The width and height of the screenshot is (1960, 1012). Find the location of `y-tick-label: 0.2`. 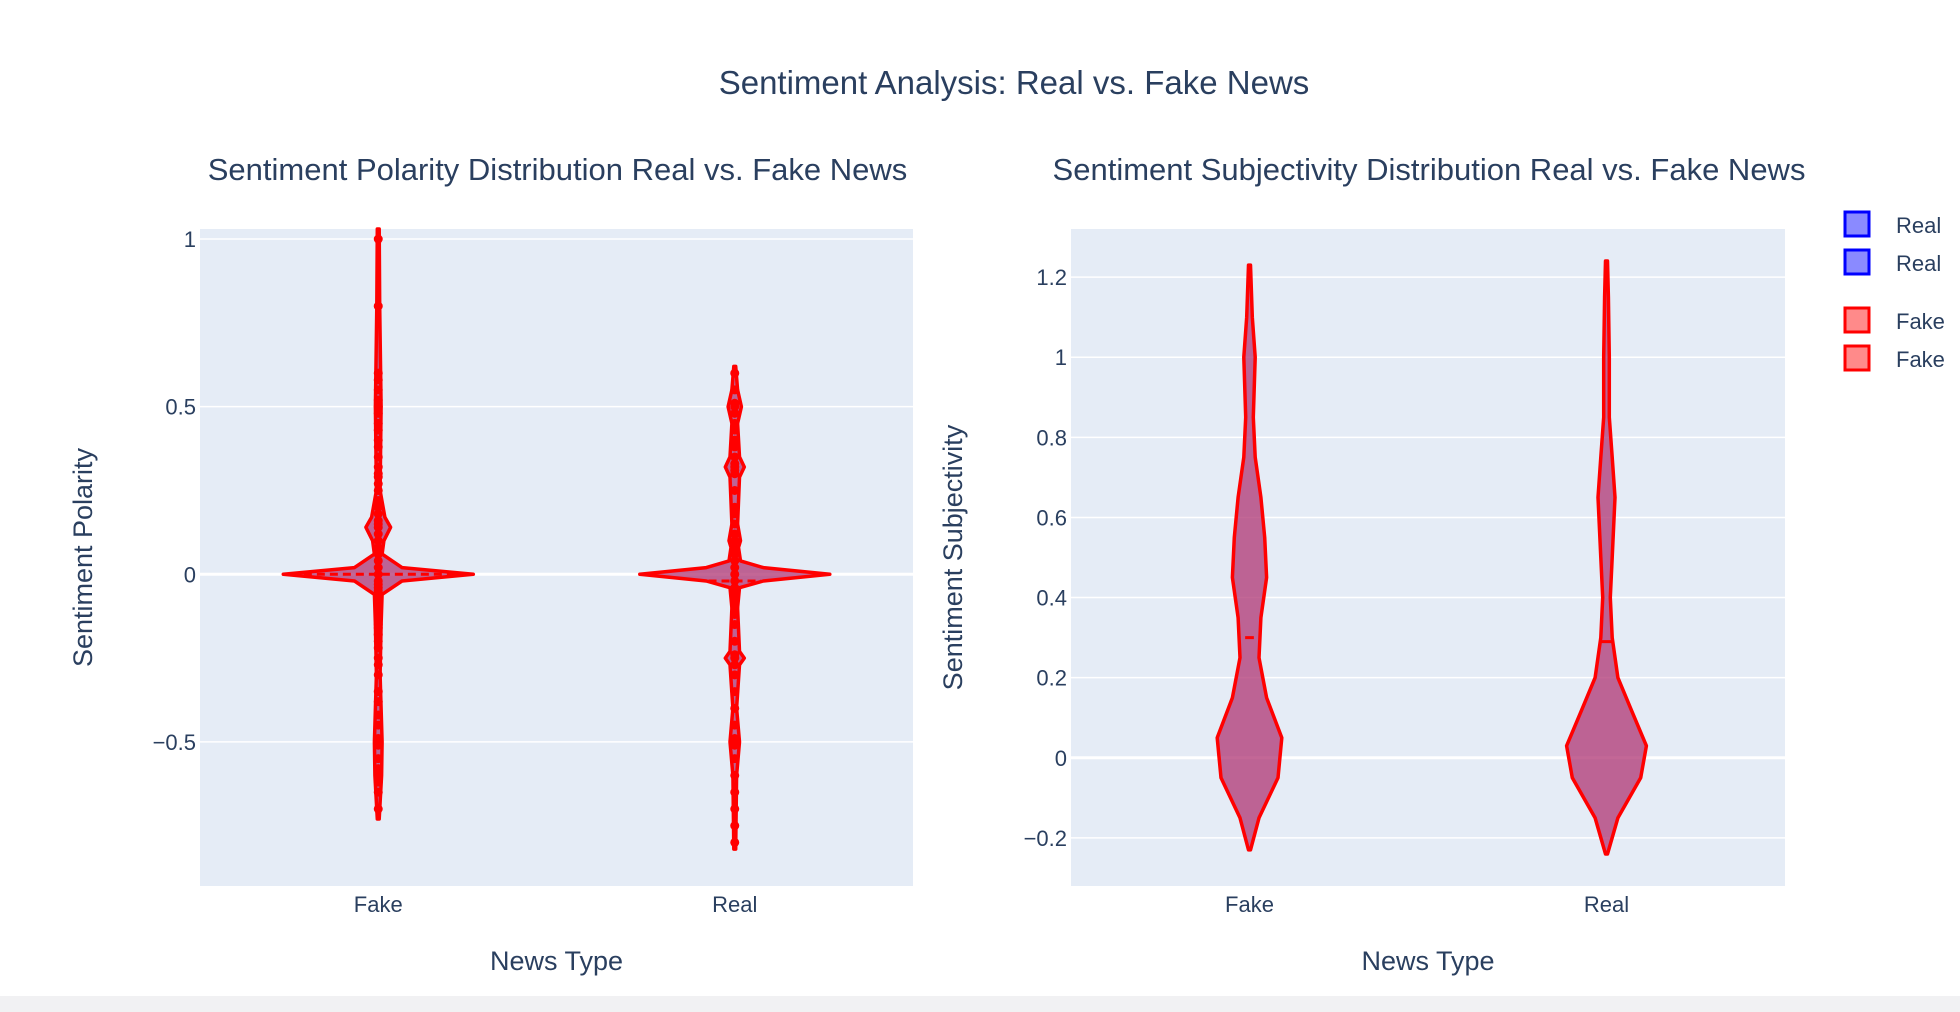

y-tick-label: 0.2 is located at coordinates (1051, 678).